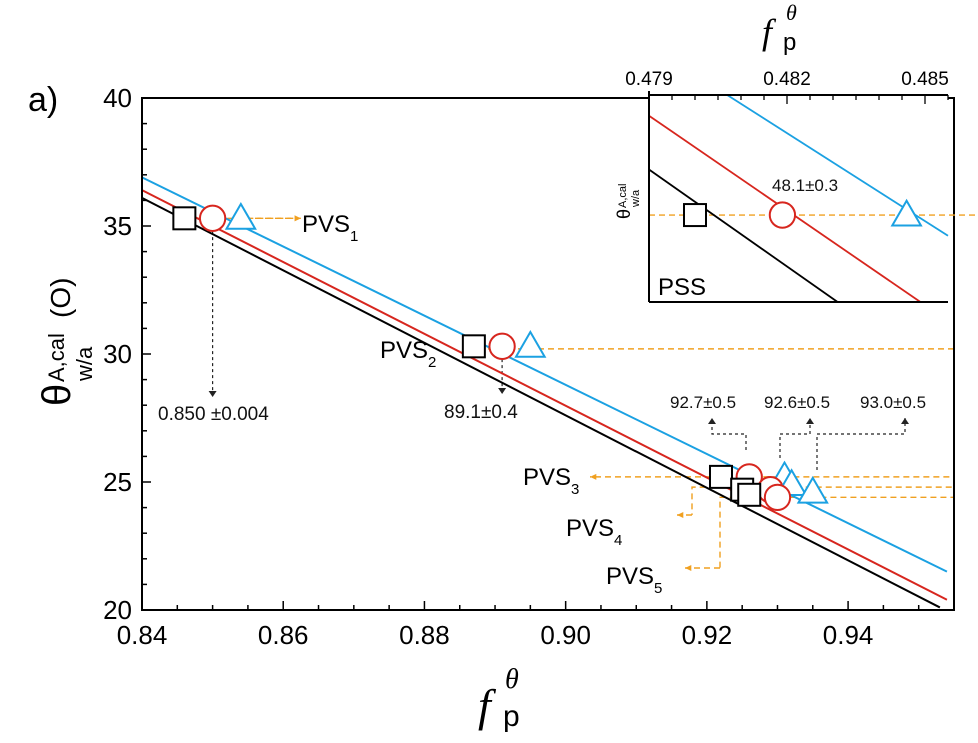  What do you see at coordinates (117, 226) in the screenshot?
I see `y-tick-label: 35` at bounding box center [117, 226].